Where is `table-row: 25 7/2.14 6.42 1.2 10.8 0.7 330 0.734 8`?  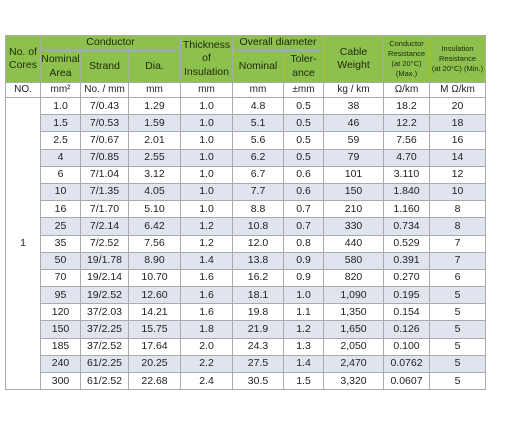
table-row: 25 7/2.14 6.42 1.2 10.8 0.7 330 0.734 8 is located at coordinates (246, 226).